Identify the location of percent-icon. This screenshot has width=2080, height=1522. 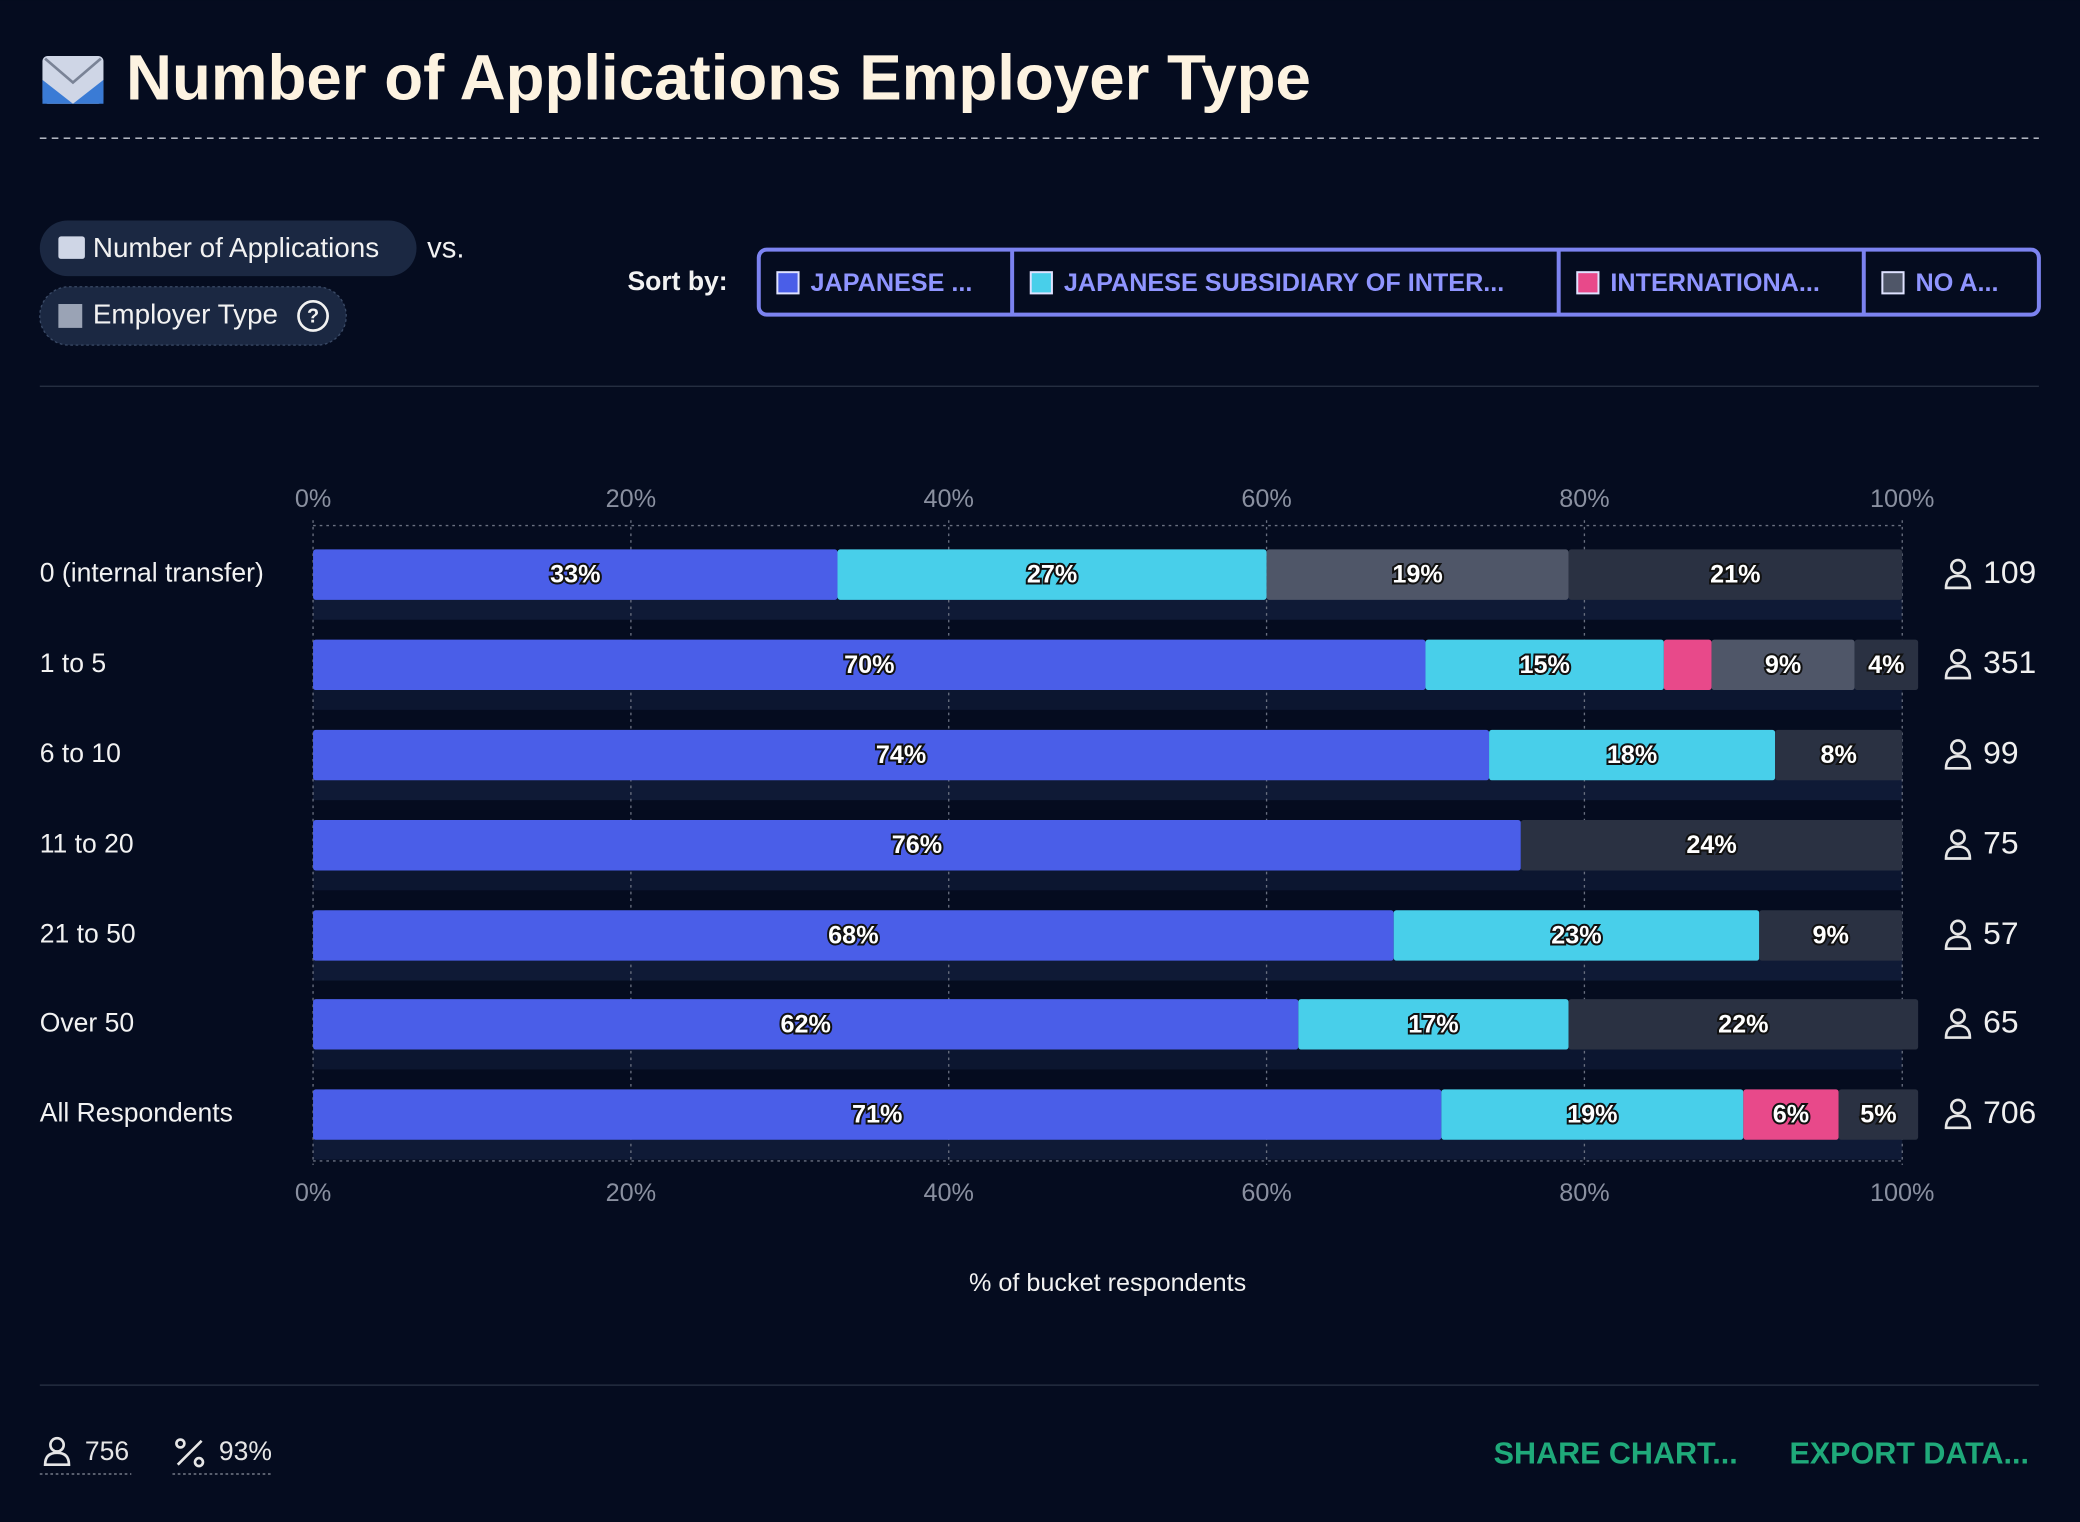
(190, 1453).